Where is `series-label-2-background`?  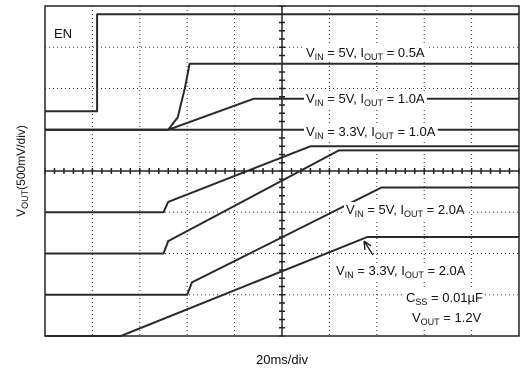
series-label-2-background is located at coordinates (365, 99).